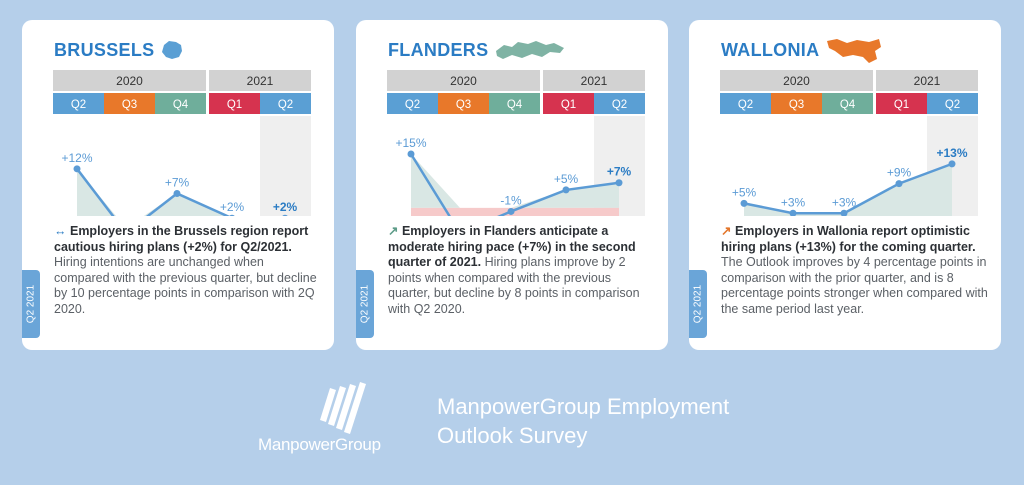  Describe the element at coordinates (343, 408) in the screenshot. I see `manpowergroup-logo-icon` at that location.